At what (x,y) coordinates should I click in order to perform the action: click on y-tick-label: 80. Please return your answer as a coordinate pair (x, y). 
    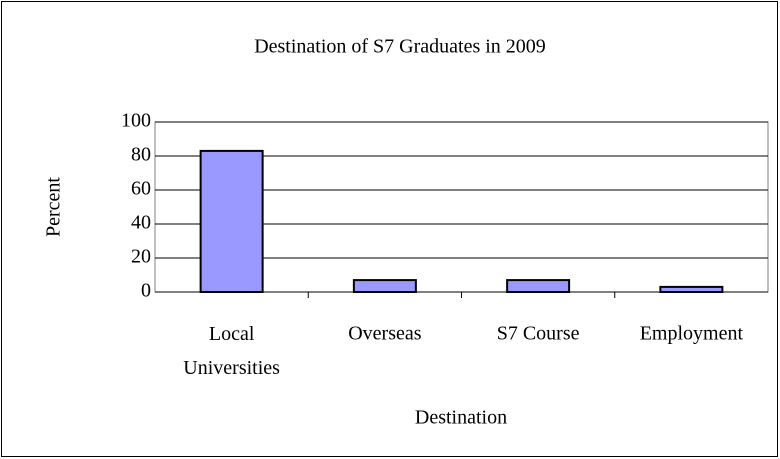
    Looking at the image, I should click on (141, 155).